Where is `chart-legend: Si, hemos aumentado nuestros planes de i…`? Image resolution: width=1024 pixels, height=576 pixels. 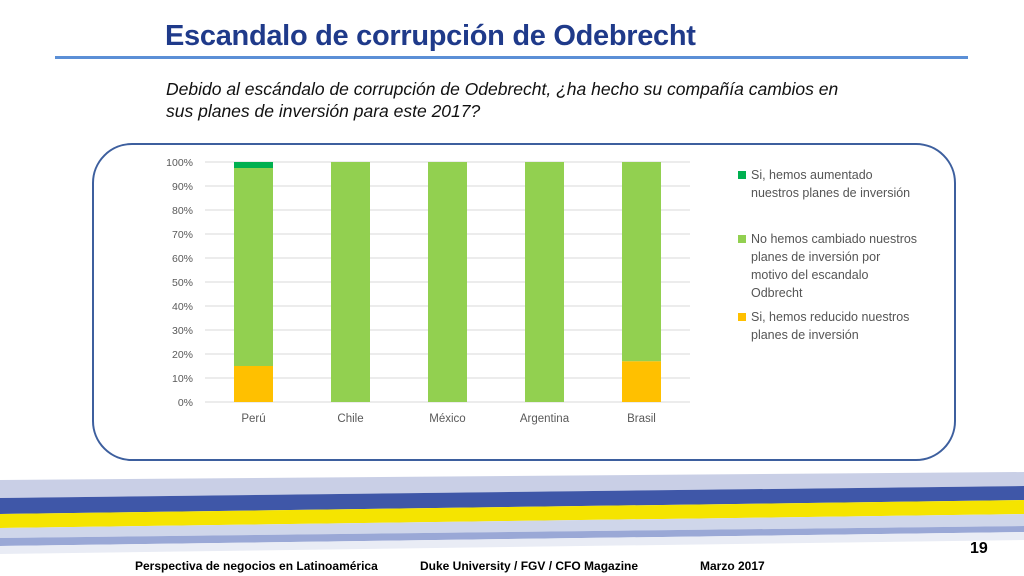 chart-legend: Si, hemos aumentado nuestros planes de i… is located at coordinates (828, 255).